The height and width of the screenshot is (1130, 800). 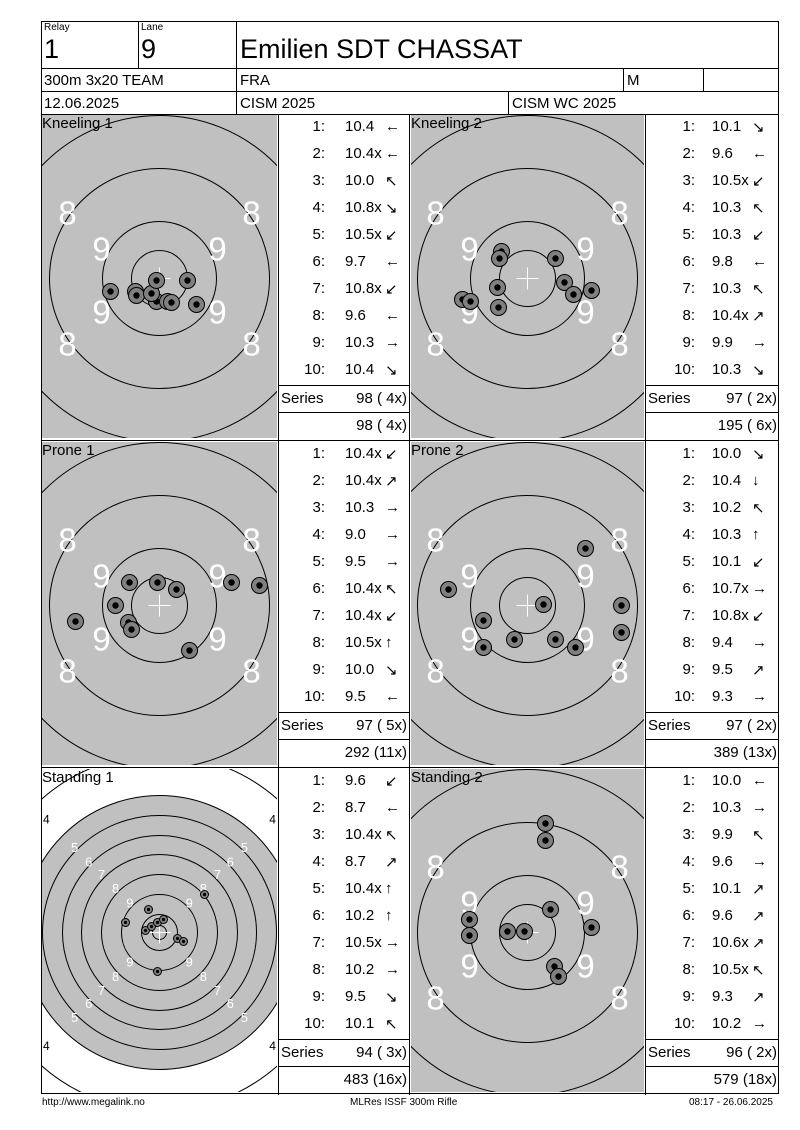 What do you see at coordinates (360, 342) in the screenshot?
I see `shot-value: 10.3` at bounding box center [360, 342].